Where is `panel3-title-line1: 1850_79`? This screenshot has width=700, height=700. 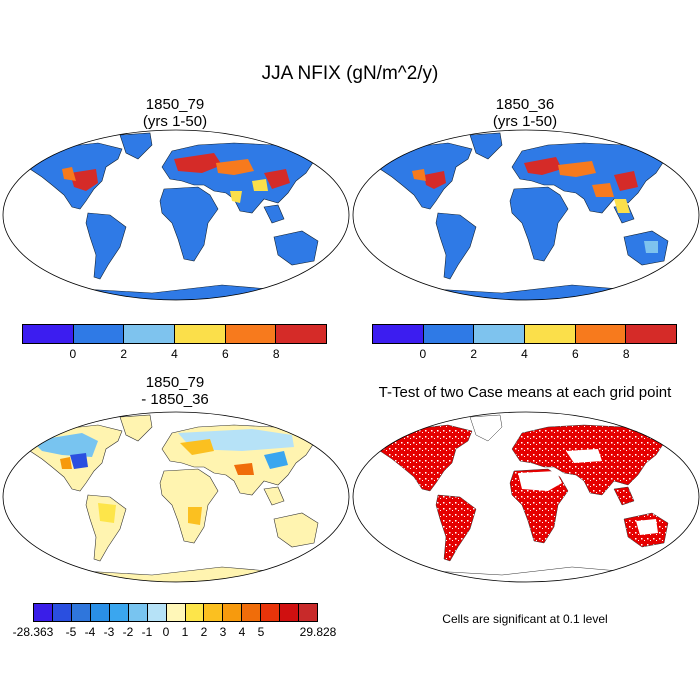
panel3-title-line1: 1850_79 is located at coordinates (175, 382).